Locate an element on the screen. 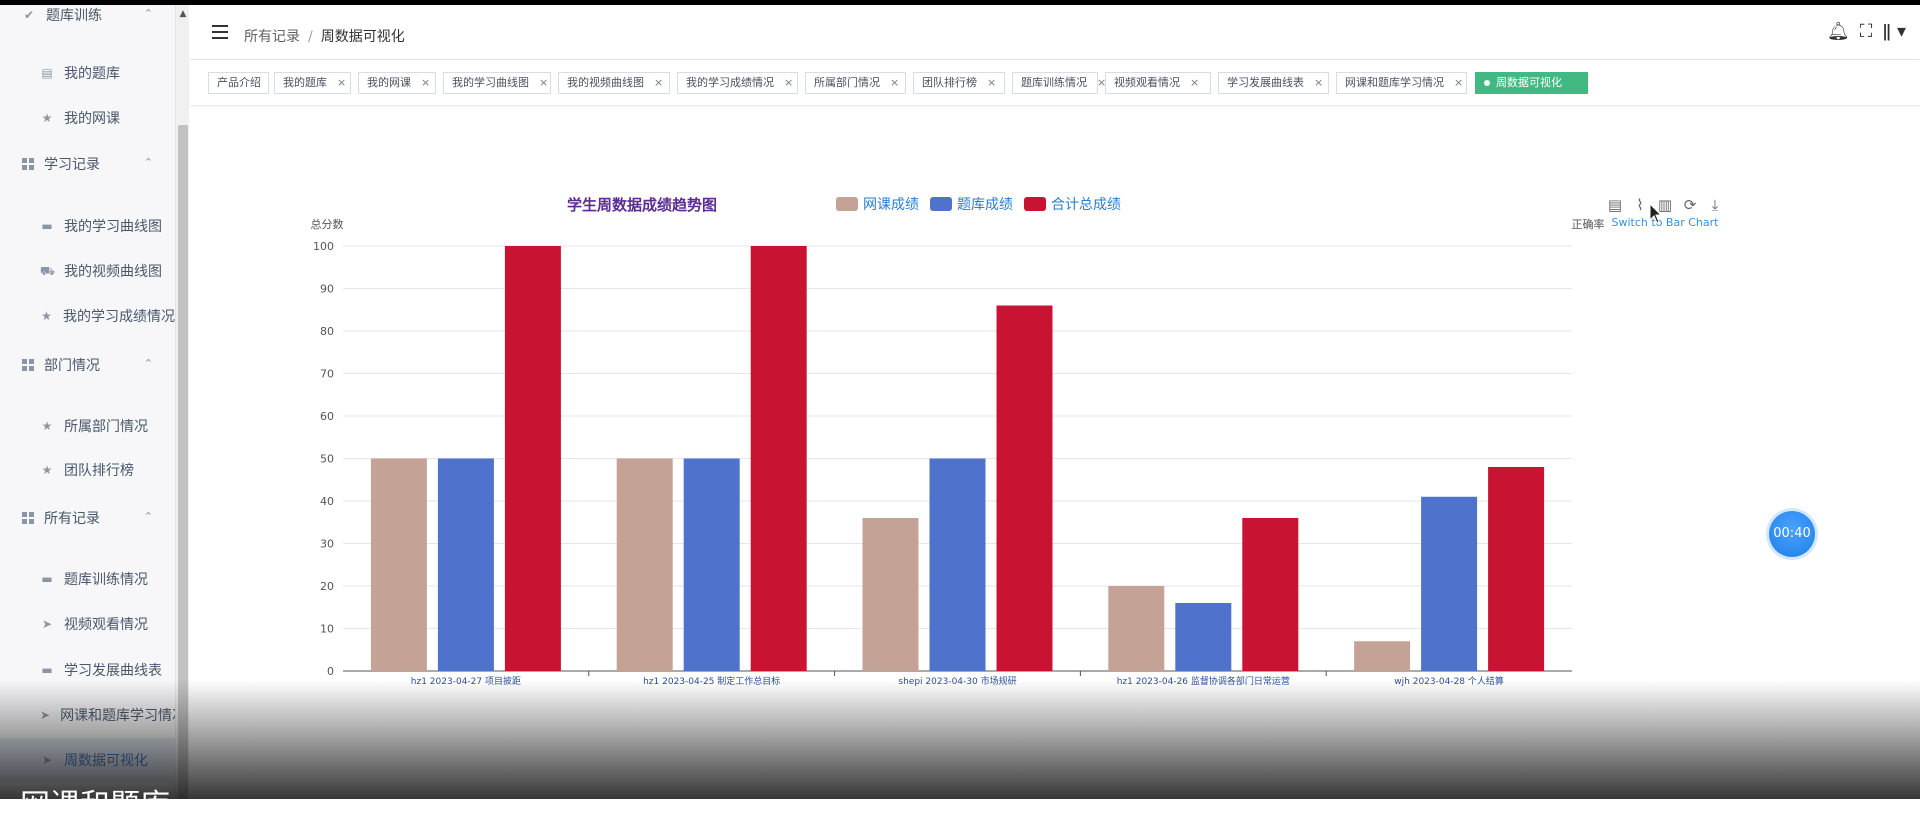 The height and width of the screenshot is (824, 1920). sidebar-item-label: 题库训练 is located at coordinates (74, 16).